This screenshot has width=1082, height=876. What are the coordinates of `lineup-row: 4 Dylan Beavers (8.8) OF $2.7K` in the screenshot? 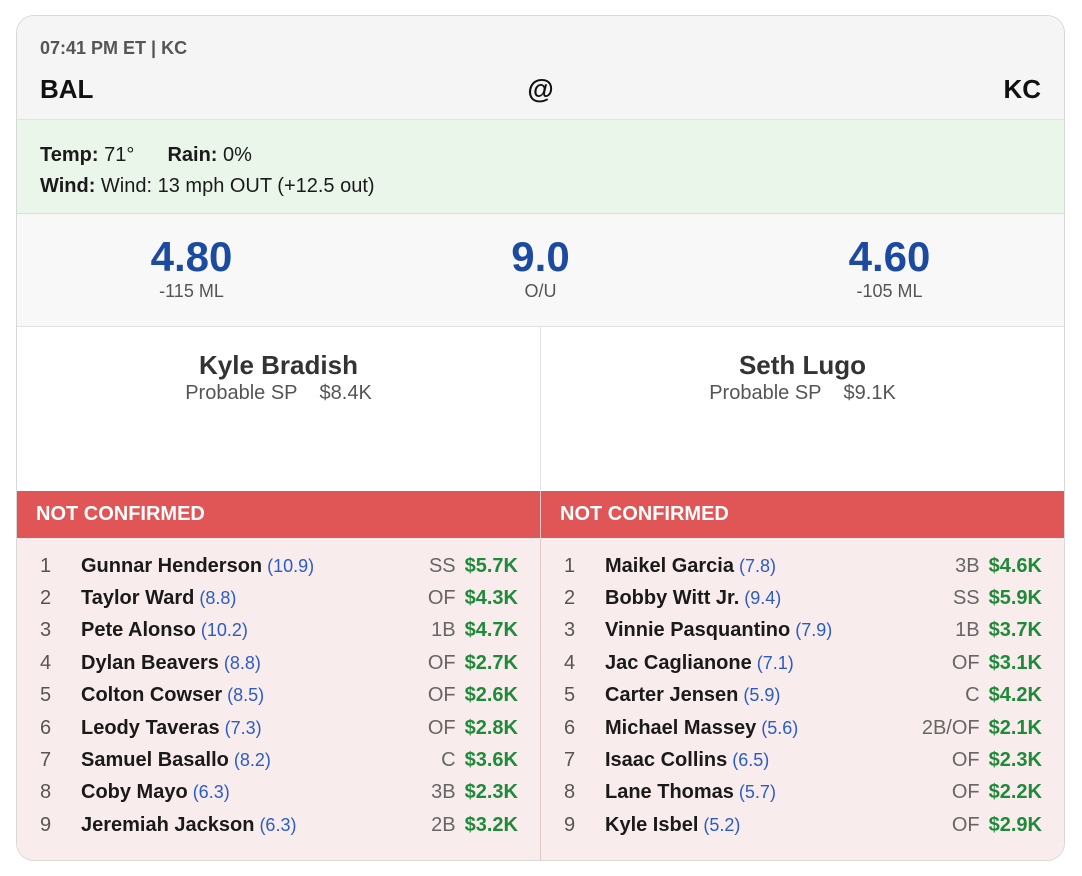 It's located at (278, 663).